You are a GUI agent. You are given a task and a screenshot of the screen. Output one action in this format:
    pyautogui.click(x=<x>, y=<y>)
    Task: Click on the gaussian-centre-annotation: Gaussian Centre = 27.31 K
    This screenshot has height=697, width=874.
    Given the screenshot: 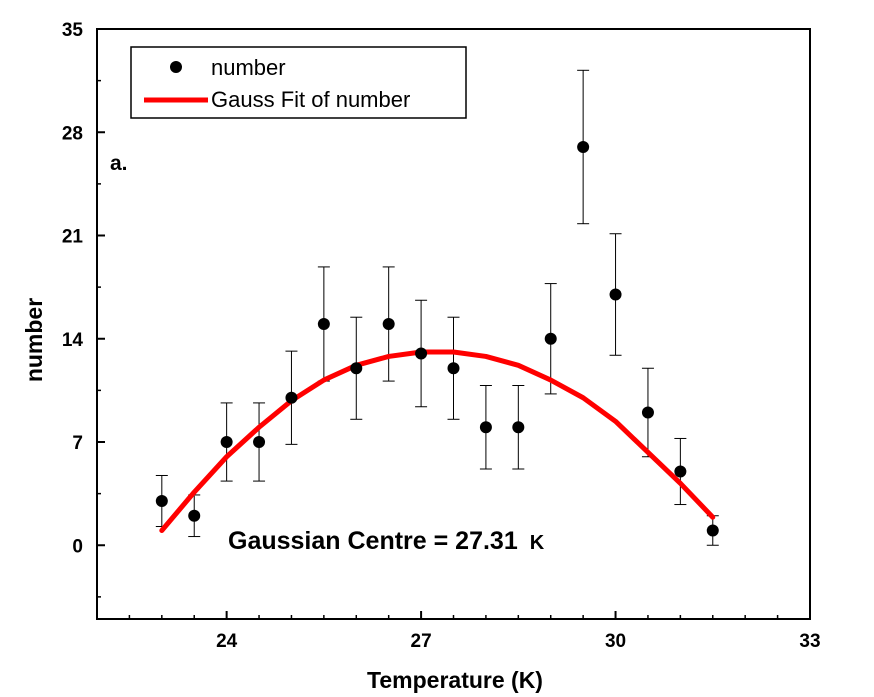 What is the action you would take?
    pyautogui.click(x=386, y=541)
    